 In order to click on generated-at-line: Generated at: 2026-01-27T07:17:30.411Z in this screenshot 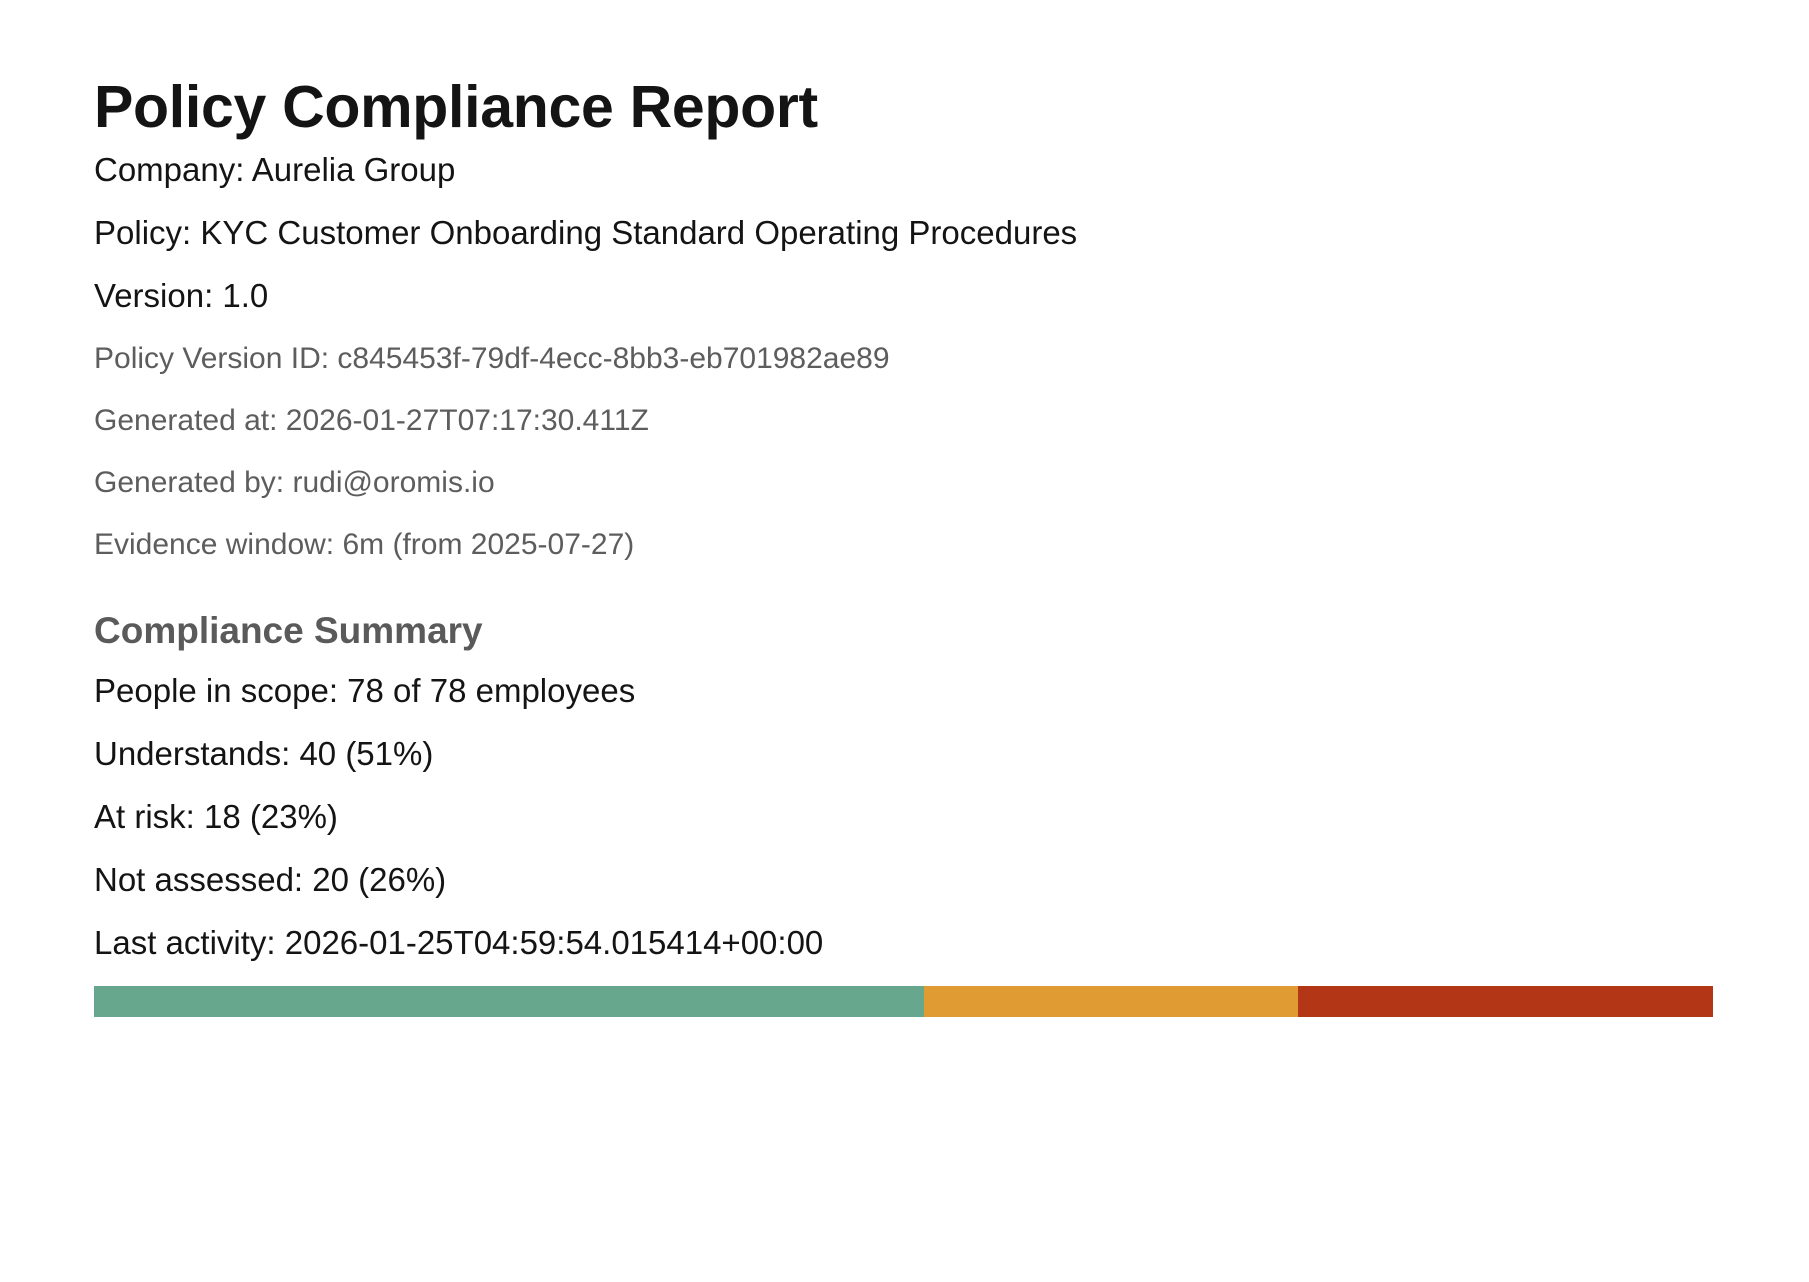, I will do `click(371, 420)`.